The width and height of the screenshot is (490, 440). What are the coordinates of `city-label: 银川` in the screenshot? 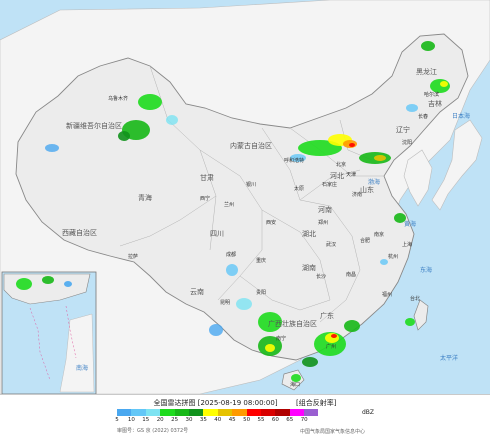 It's located at (251, 184).